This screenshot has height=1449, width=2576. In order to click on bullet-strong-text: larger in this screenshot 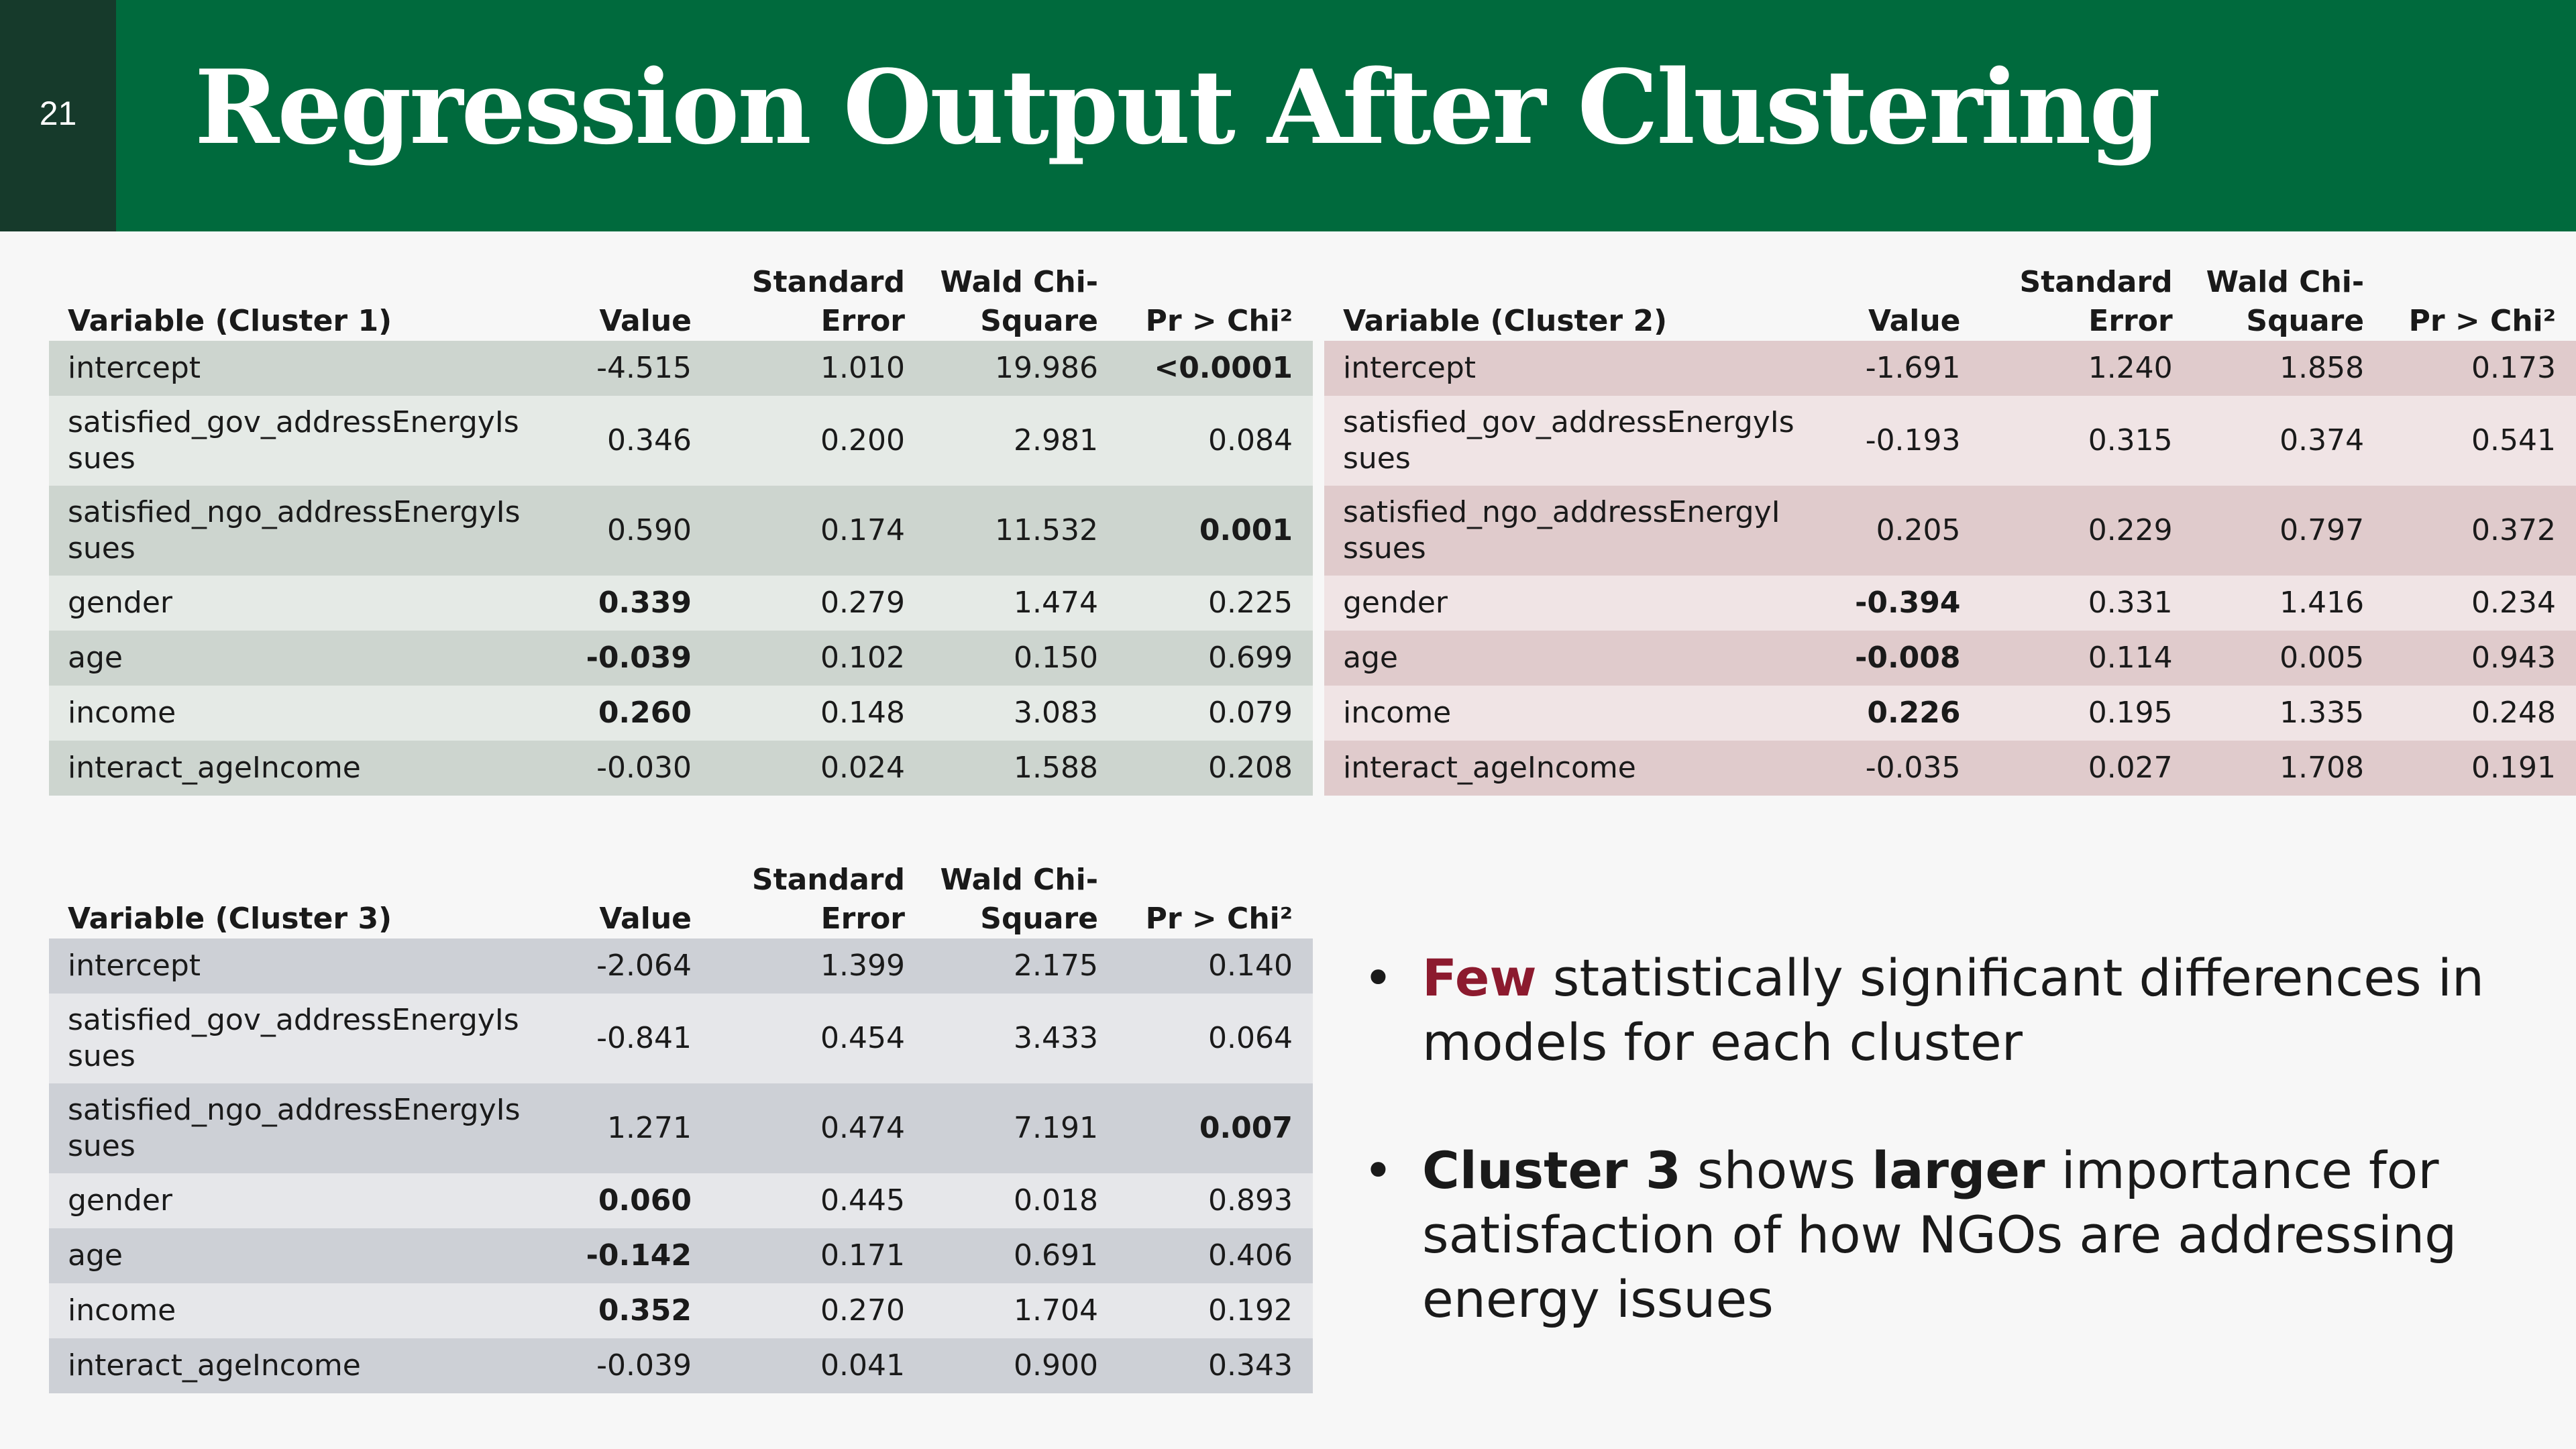, I will do `click(1958, 1170)`.